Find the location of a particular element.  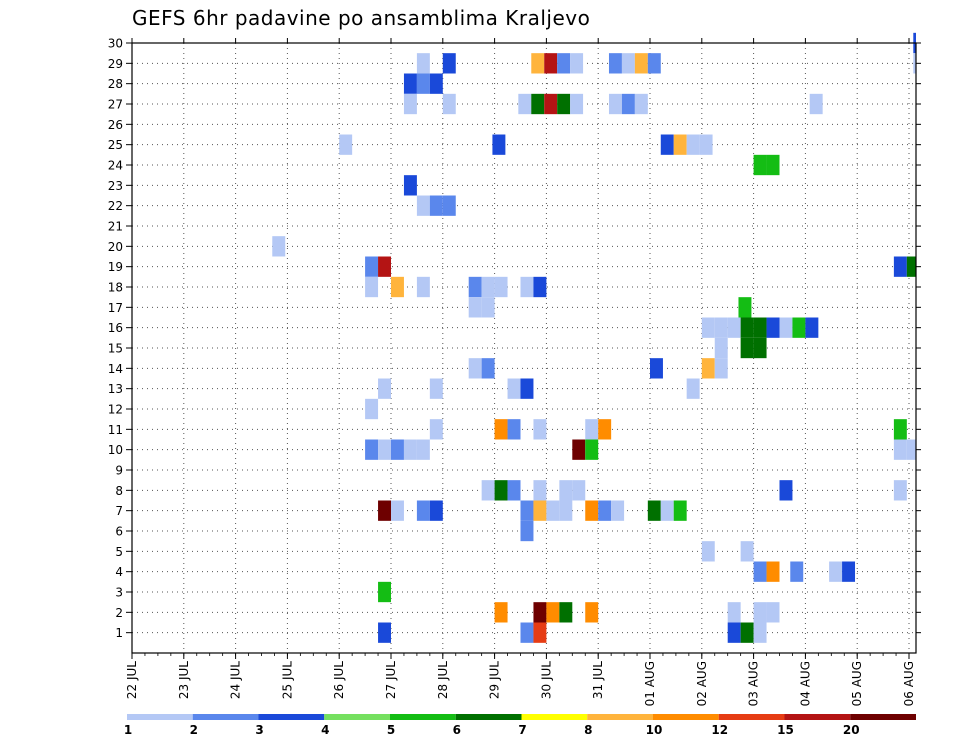

x-tick-label: 01 AUG is located at coordinates (650, 683).